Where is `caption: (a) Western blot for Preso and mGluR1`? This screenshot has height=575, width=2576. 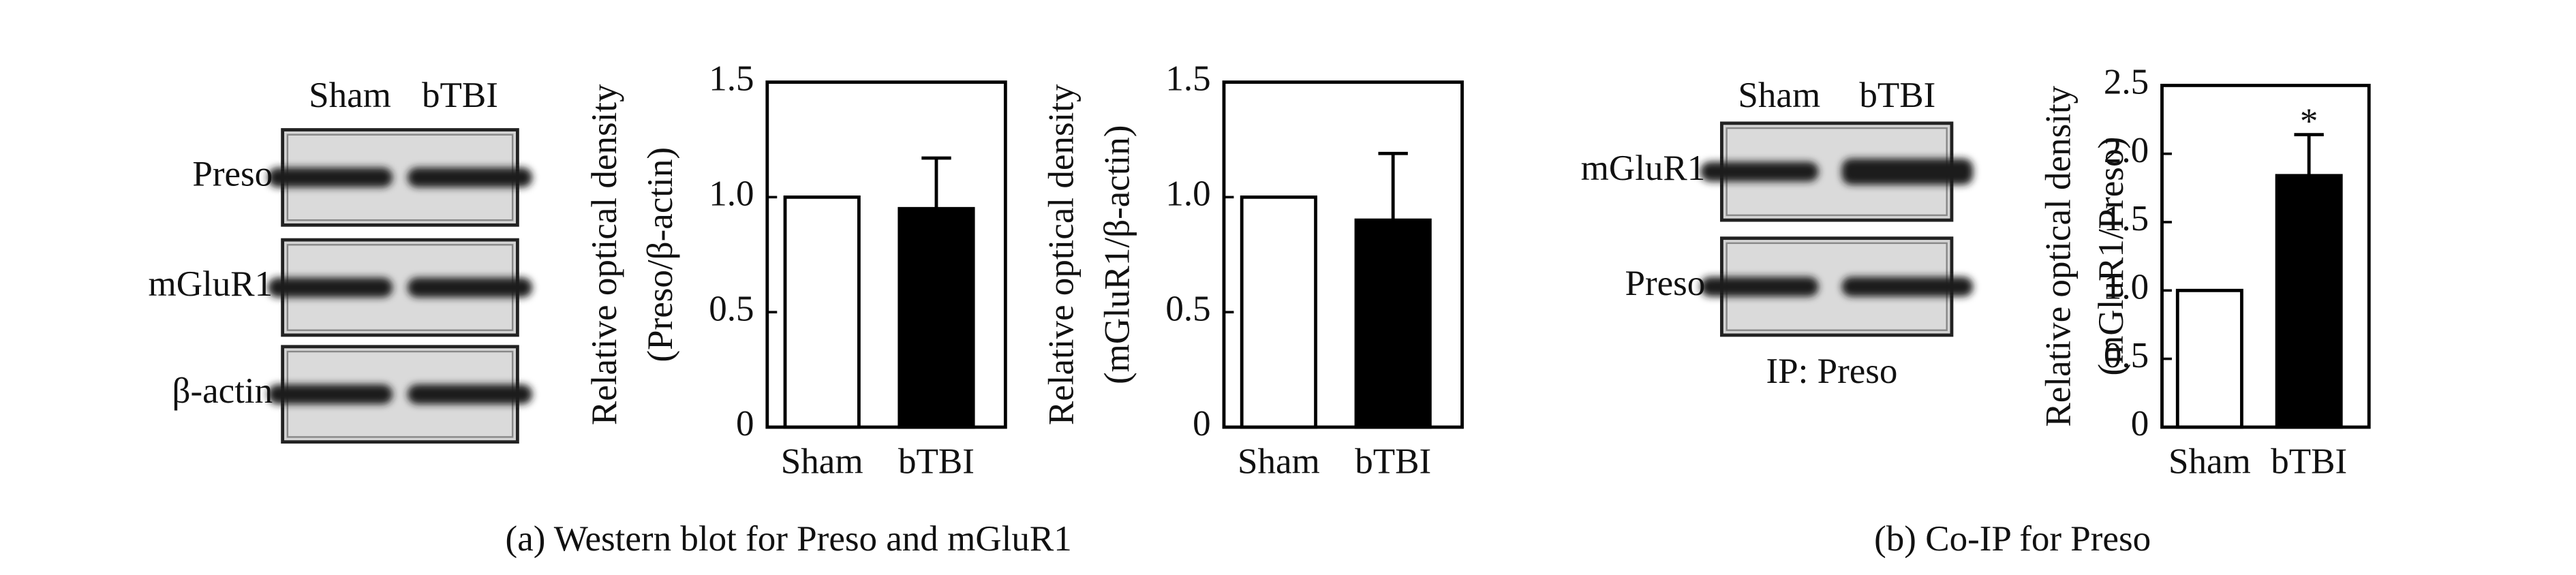 caption: (a) Western blot for Preso and mGluR1 is located at coordinates (789, 539).